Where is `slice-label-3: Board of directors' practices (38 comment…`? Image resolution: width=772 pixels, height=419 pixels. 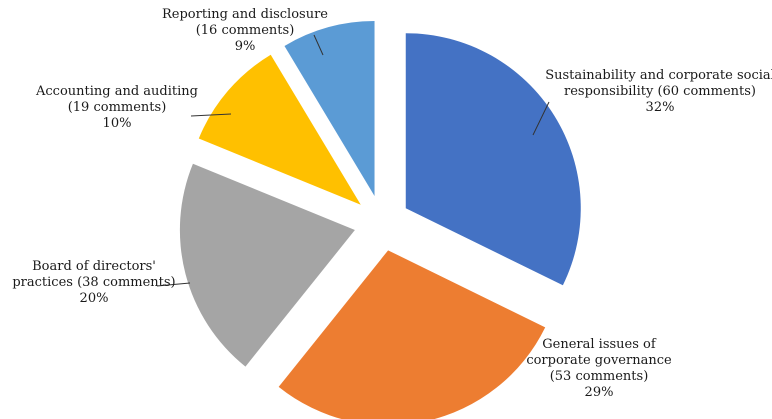
slice-label-3: Board of directors' practices (38 comment… is located at coordinates (93, 282).